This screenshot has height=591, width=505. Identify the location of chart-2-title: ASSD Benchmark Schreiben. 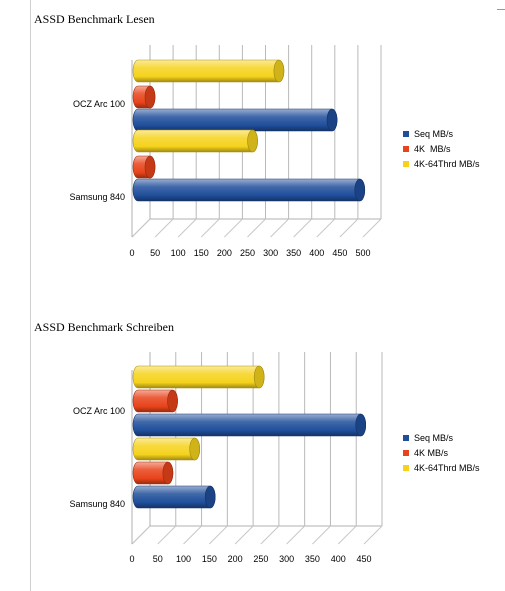
(104, 327).